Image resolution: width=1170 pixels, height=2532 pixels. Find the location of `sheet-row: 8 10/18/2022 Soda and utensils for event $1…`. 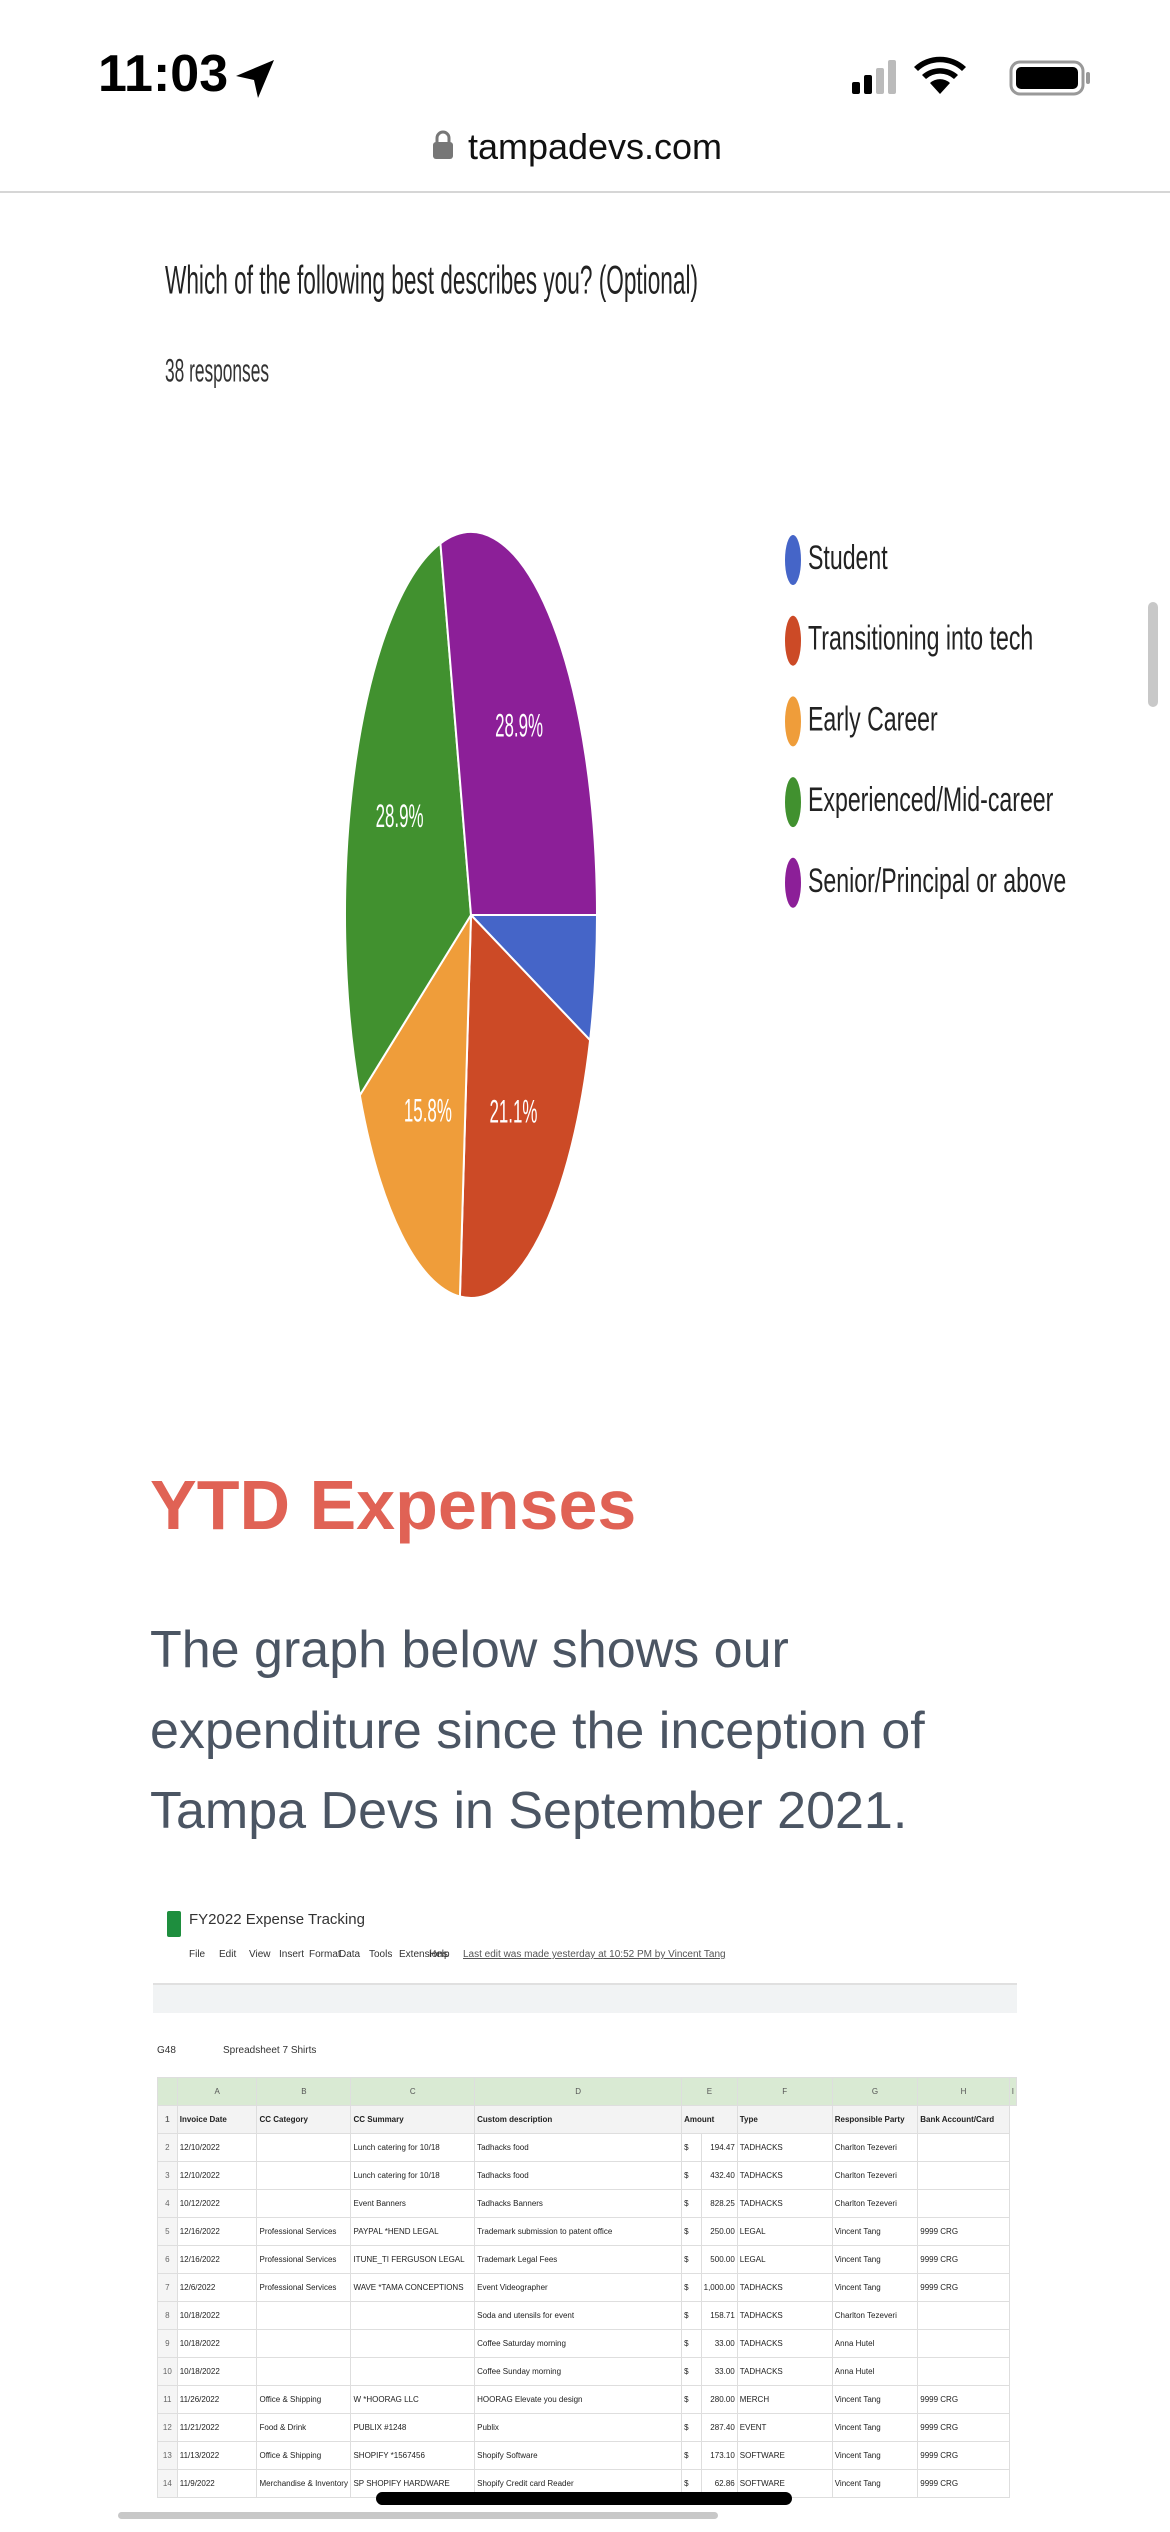

sheet-row: 8 10/18/2022 Soda and utensils for event $1… is located at coordinates (587, 2315).